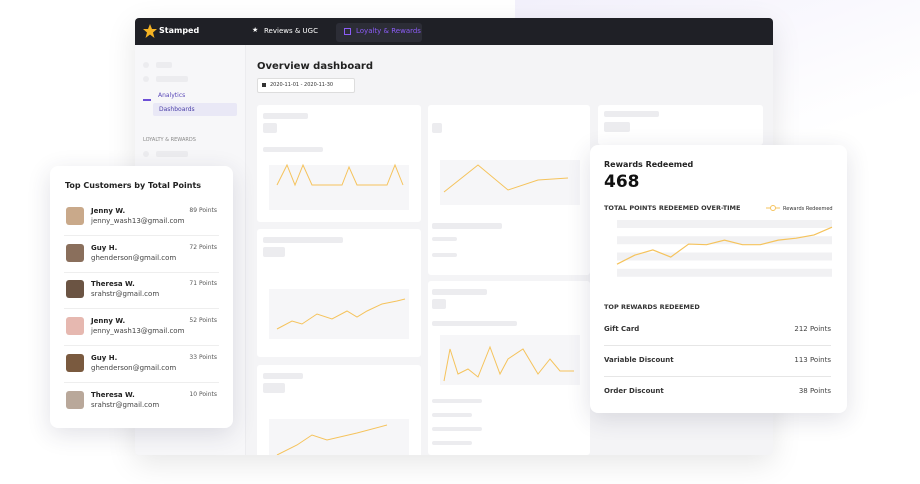  I want to click on section-title: TOP REWARDS REDEEMED, so click(652, 307).